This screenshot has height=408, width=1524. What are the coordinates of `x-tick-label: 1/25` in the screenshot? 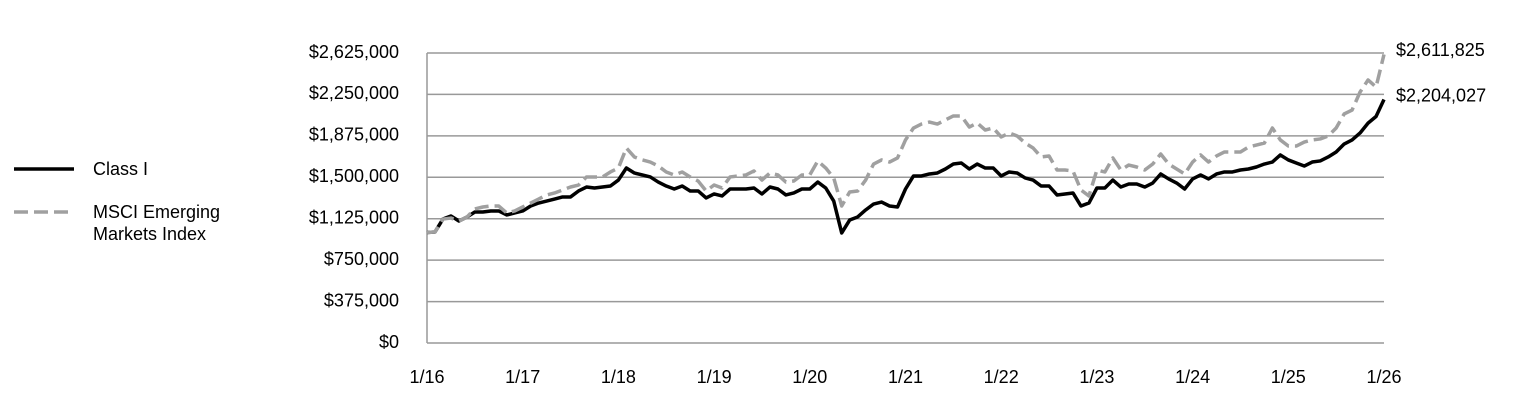 It's located at (1288, 377).